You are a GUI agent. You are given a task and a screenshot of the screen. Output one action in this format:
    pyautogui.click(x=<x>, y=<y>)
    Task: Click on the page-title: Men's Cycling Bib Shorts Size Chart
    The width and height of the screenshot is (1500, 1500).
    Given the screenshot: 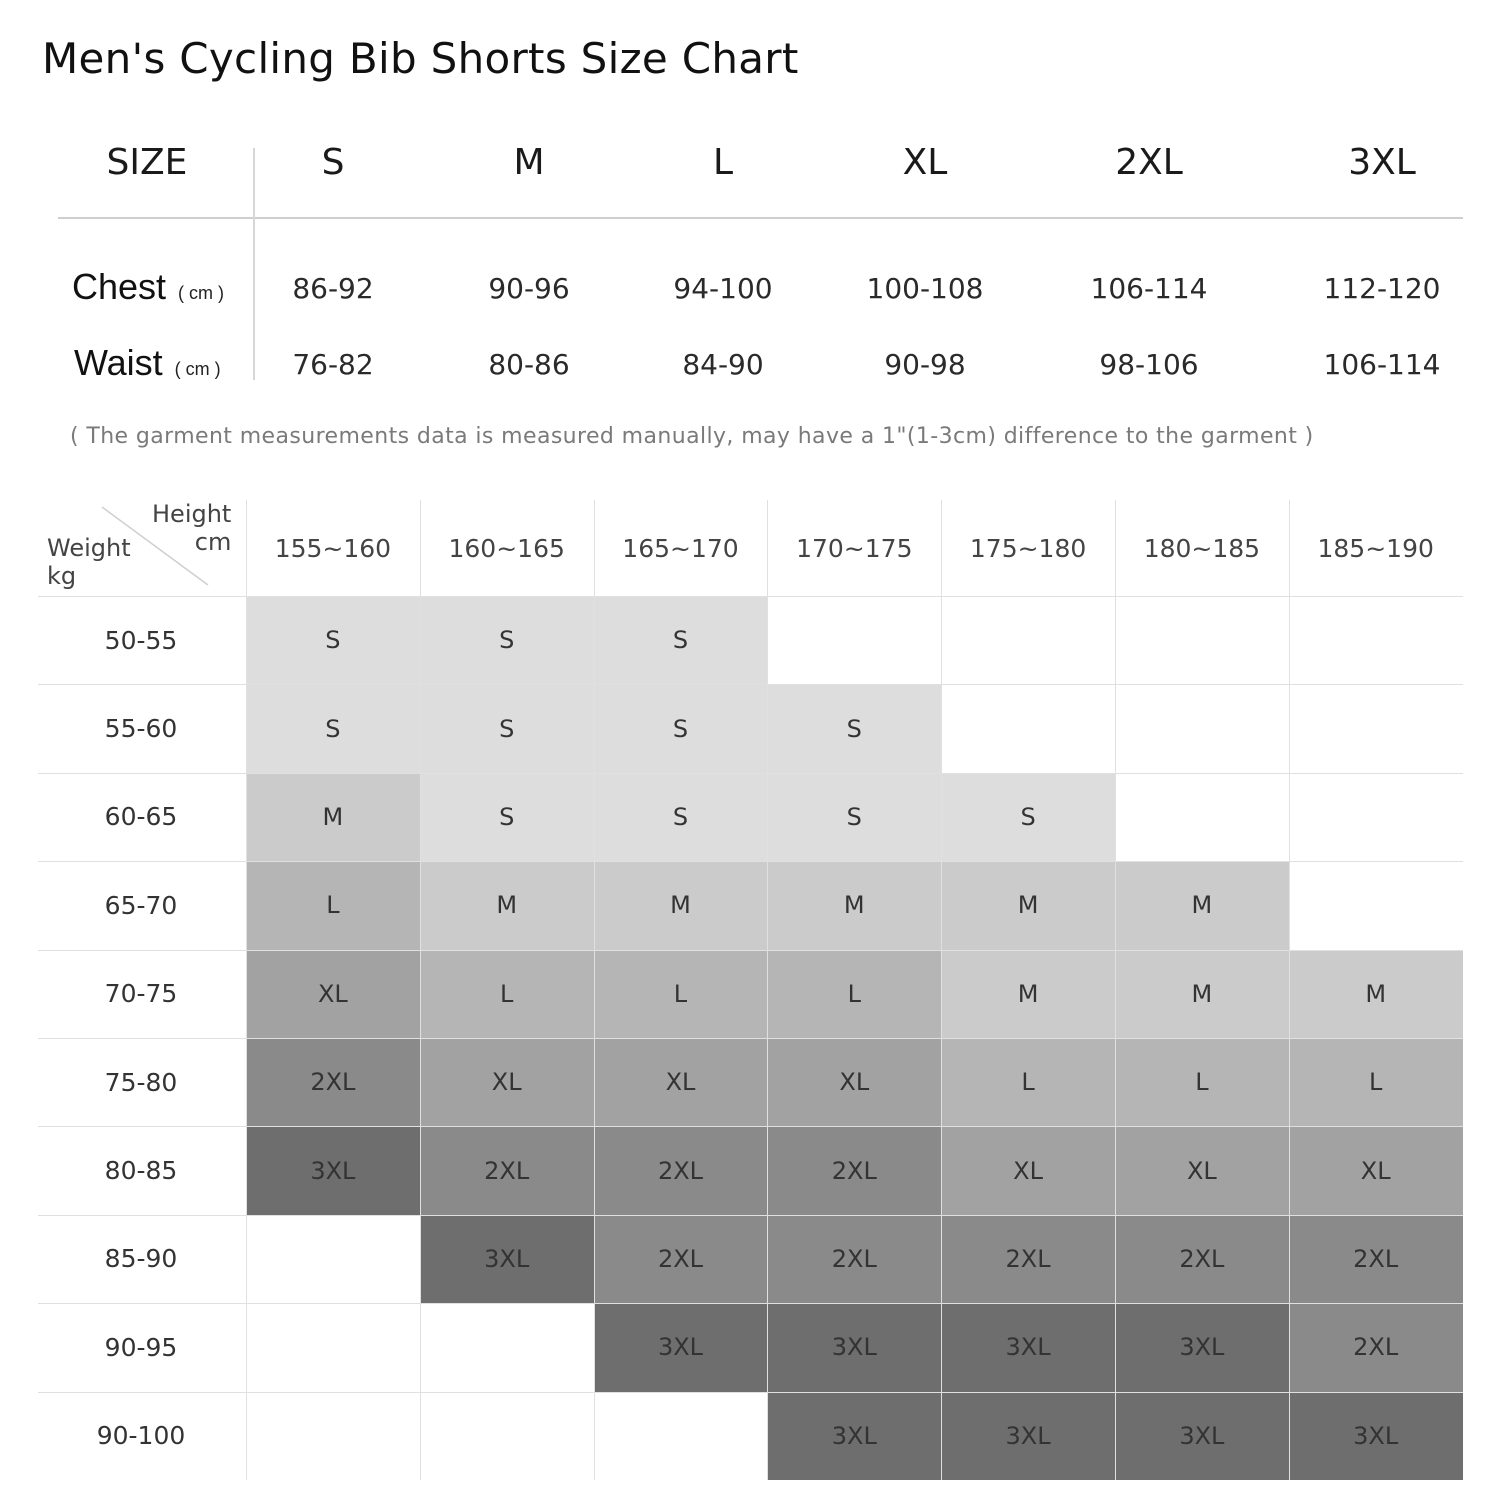 What is the action you would take?
    pyautogui.click(x=420, y=58)
    